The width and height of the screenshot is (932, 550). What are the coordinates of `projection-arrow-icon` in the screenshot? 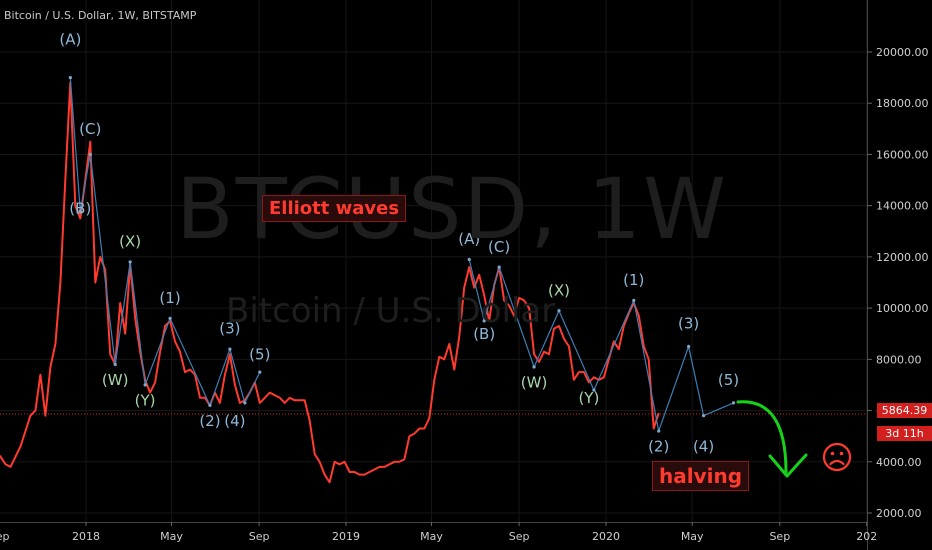 It's located at (772, 439).